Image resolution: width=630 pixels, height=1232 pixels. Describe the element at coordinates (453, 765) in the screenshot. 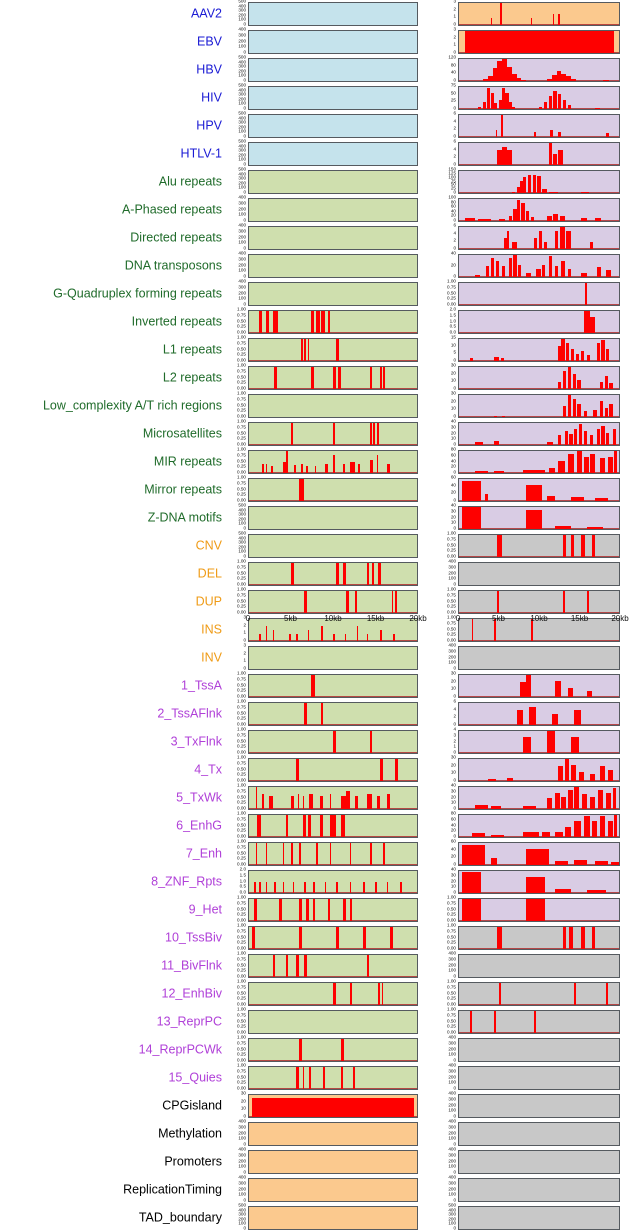

I see `y-tick-label: 20` at that location.